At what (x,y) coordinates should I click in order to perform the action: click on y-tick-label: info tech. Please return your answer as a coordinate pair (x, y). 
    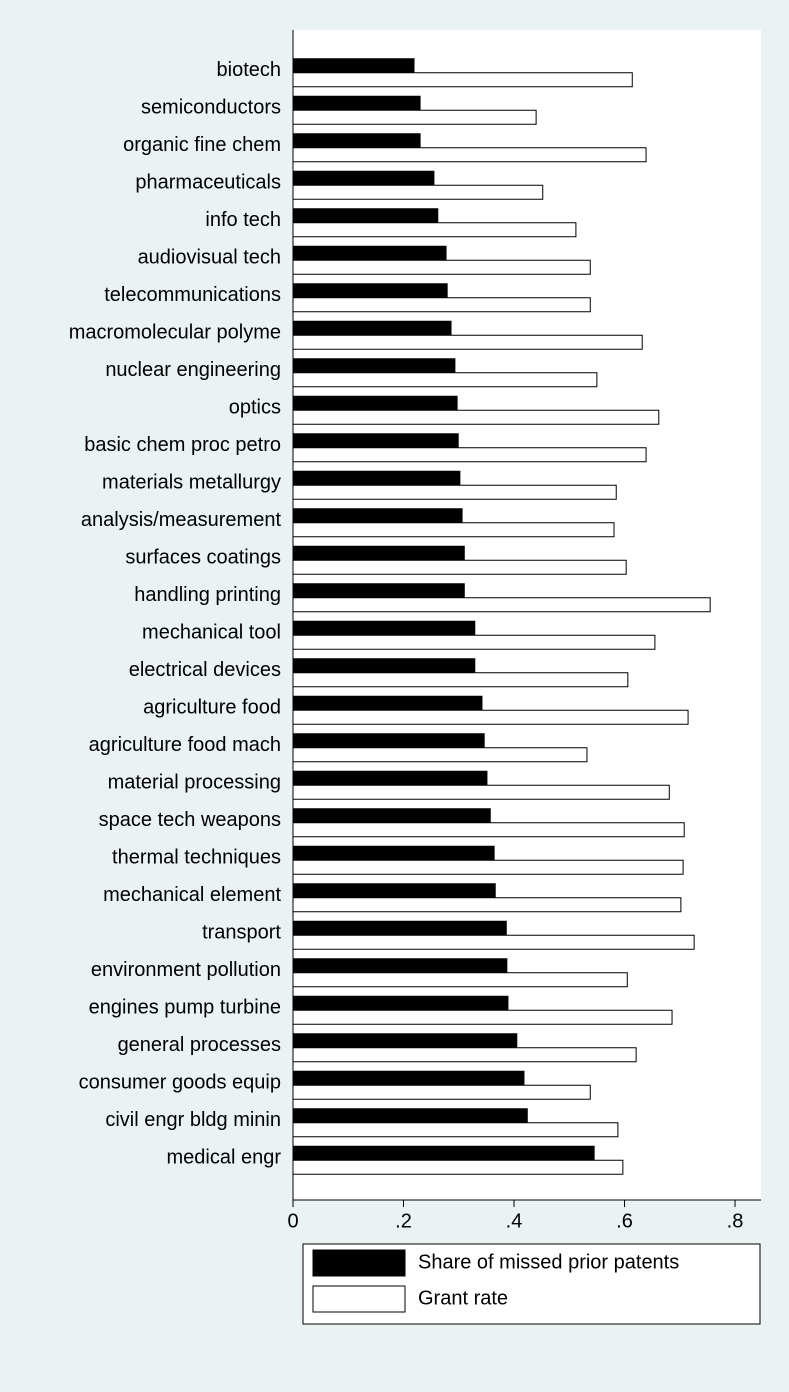
    Looking at the image, I should click on (243, 220).